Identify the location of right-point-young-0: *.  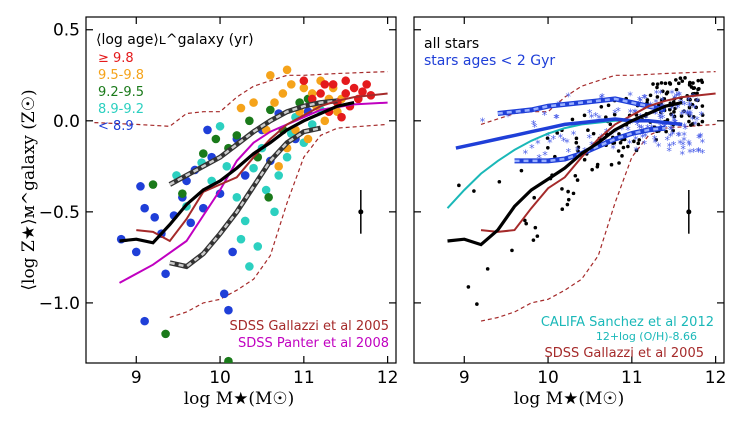
(672, 109).